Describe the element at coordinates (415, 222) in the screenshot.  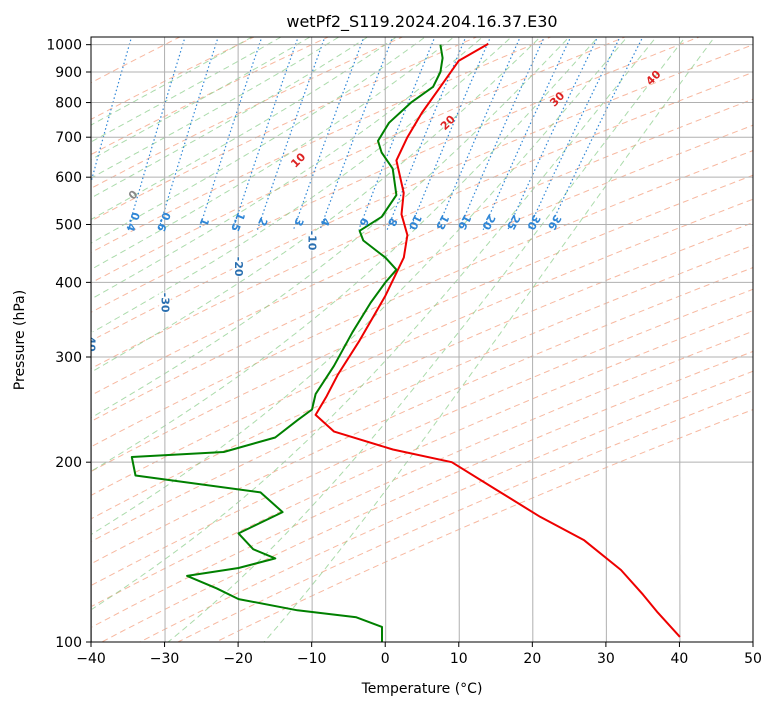
I see `mixing-ratio-label: 10` at that location.